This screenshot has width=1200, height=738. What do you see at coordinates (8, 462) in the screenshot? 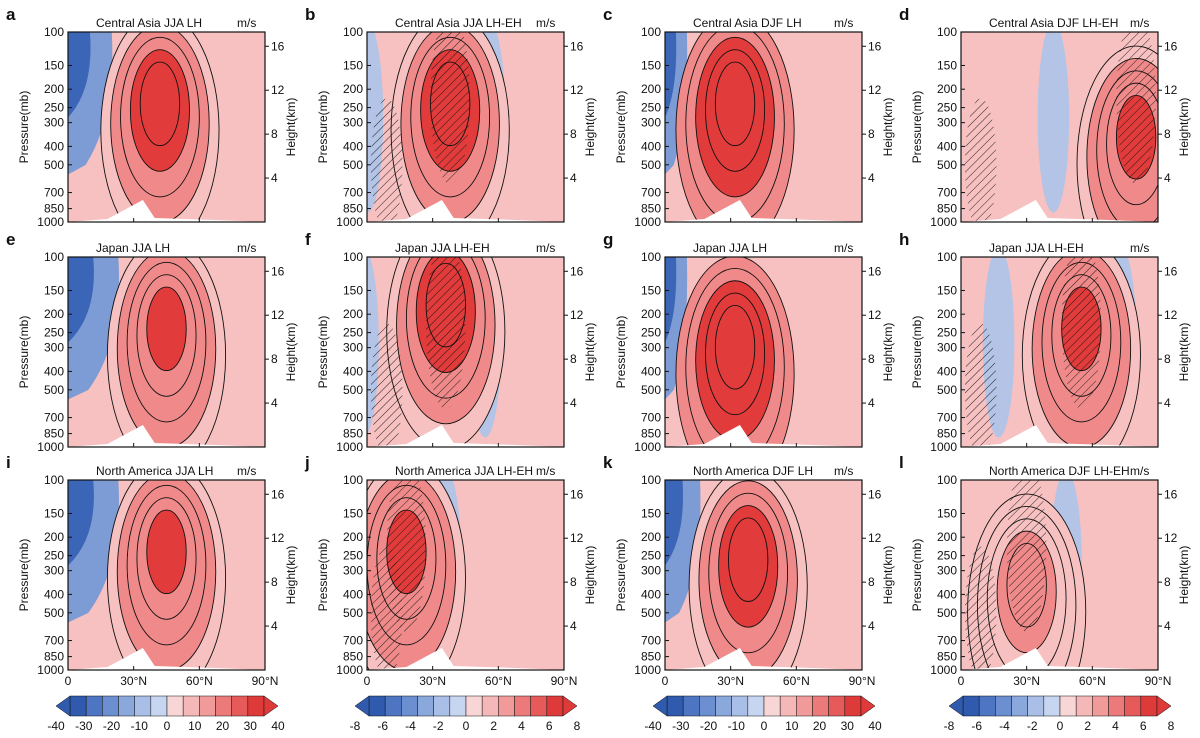
I see `panel-letter: i` at bounding box center [8, 462].